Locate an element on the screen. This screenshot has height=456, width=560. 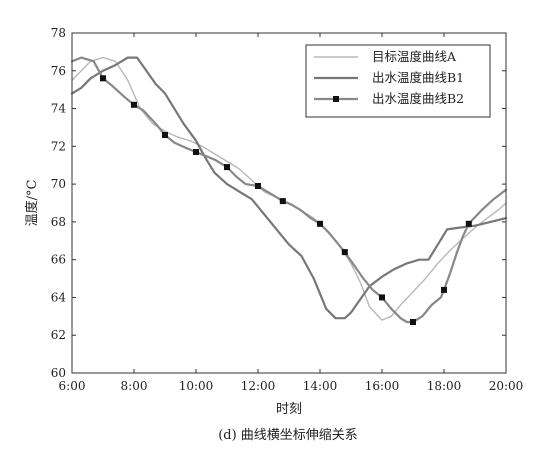
x-tick-label: 14:00 is located at coordinates (320, 386).